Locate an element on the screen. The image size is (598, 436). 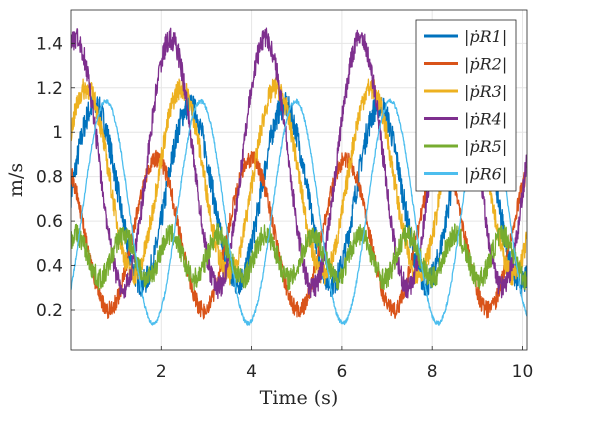
x-tick-label: 10 is located at coordinates (523, 372).